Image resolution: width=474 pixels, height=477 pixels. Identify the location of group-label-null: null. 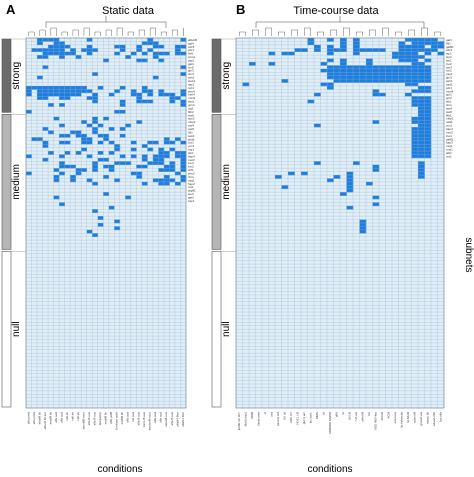
(16, 329).